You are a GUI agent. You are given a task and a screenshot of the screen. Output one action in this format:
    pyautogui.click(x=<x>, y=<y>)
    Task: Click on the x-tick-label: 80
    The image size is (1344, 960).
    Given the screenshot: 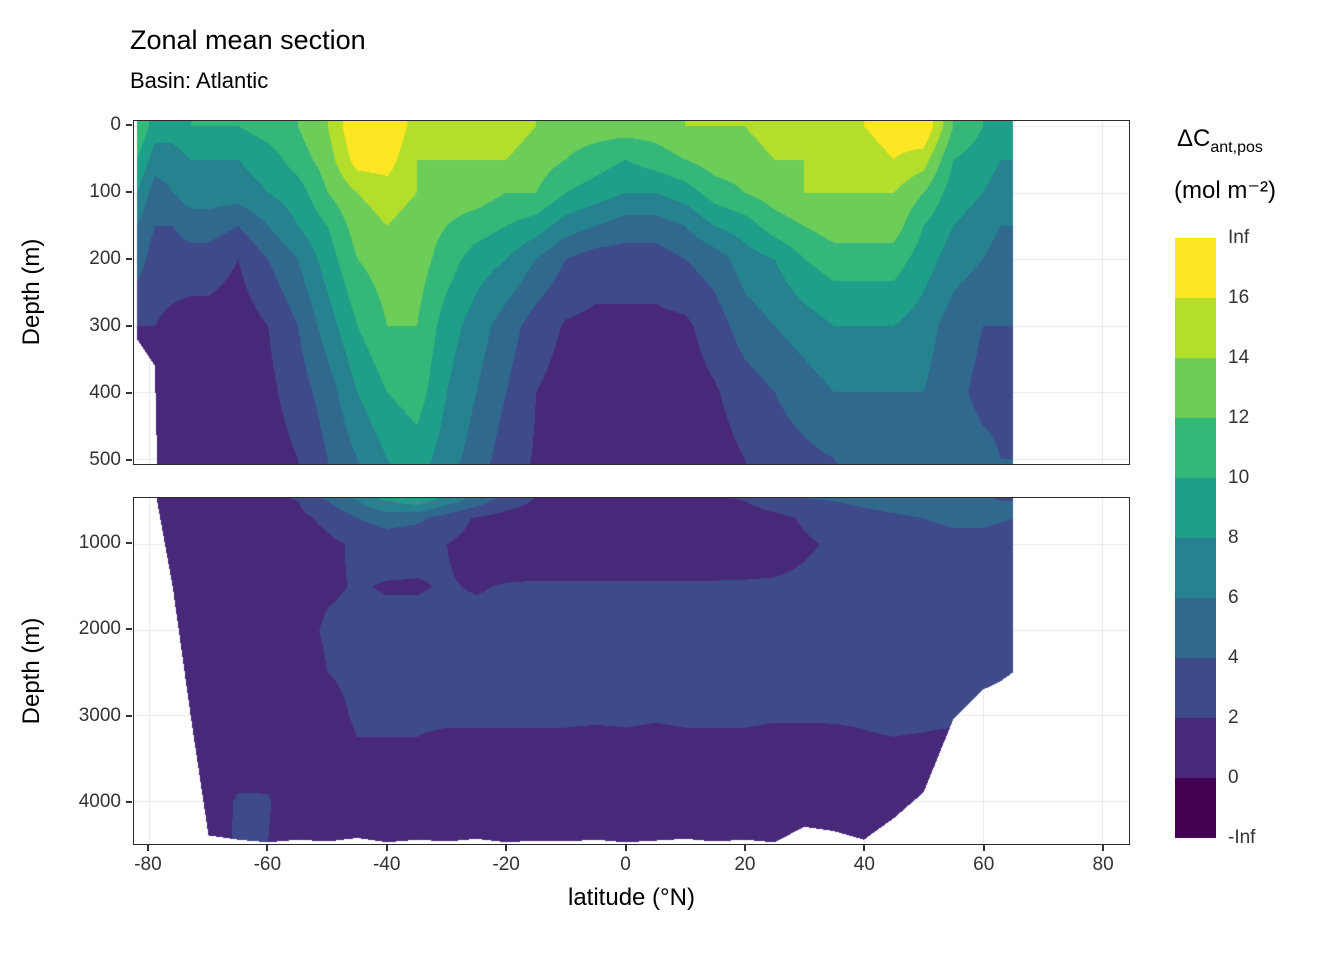 What is the action you would take?
    pyautogui.click(x=1103, y=864)
    